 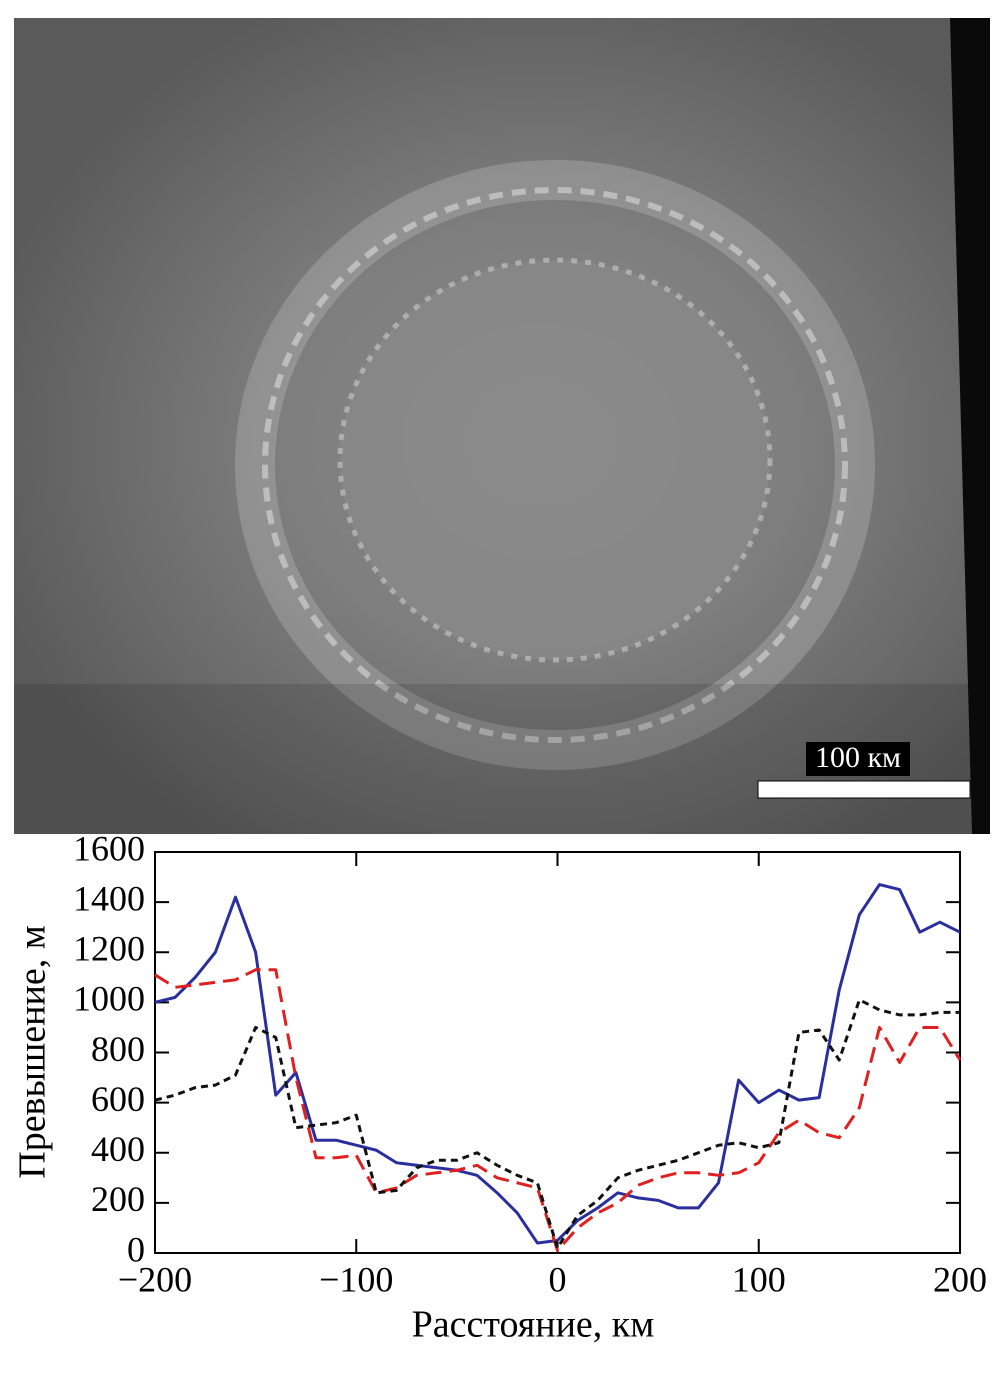 I want to click on y-tick-label: 1000, so click(x=109, y=999).